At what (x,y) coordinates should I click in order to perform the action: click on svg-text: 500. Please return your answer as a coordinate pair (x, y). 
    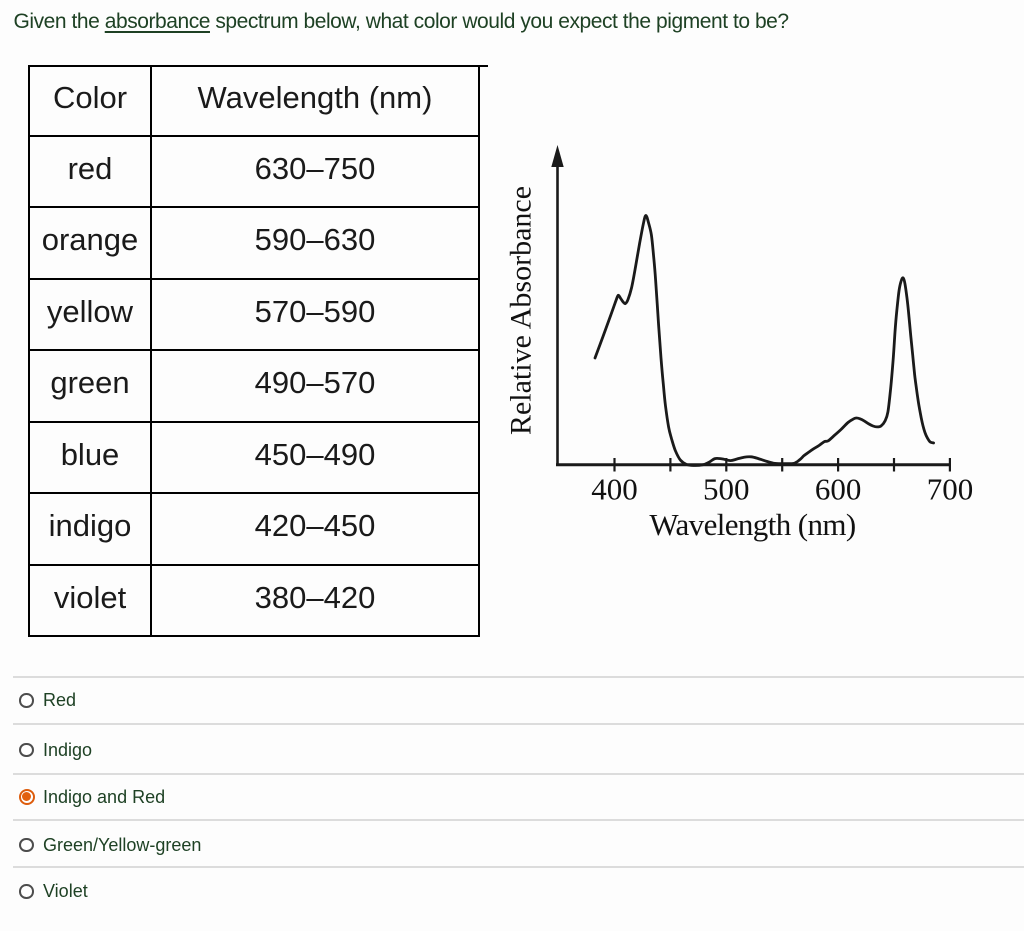
    Looking at the image, I should click on (726, 489).